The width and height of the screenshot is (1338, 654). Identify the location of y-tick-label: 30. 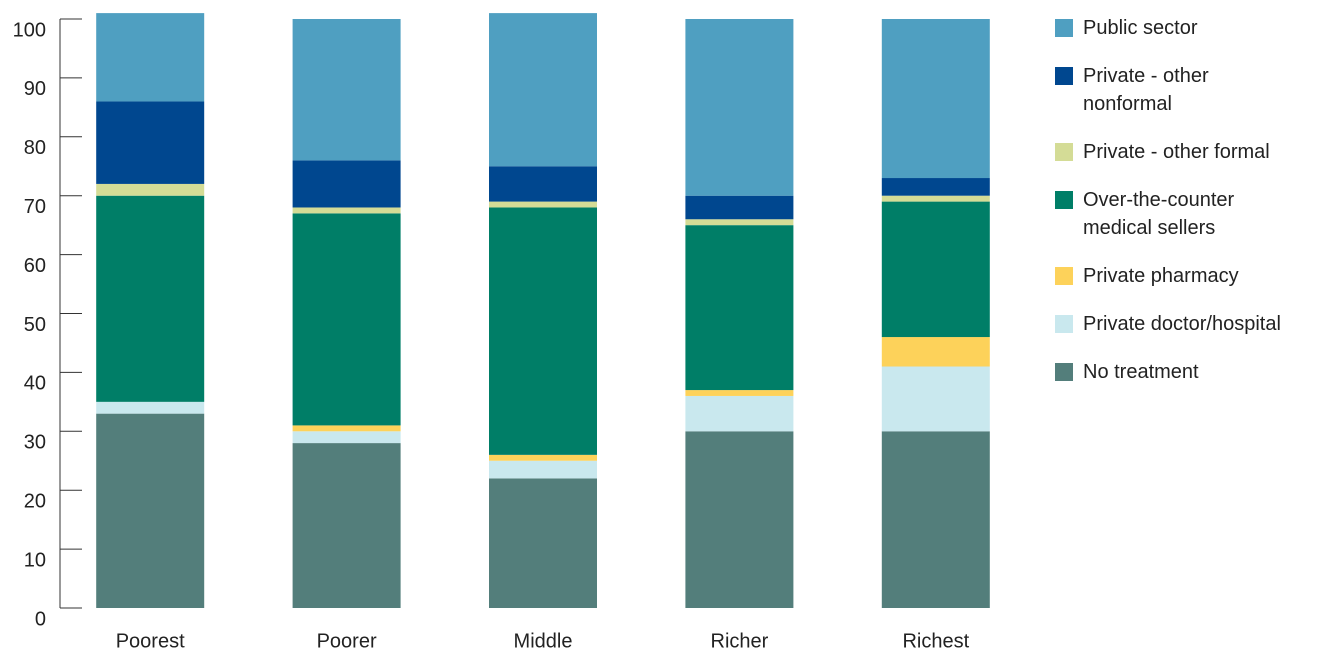
(35, 443).